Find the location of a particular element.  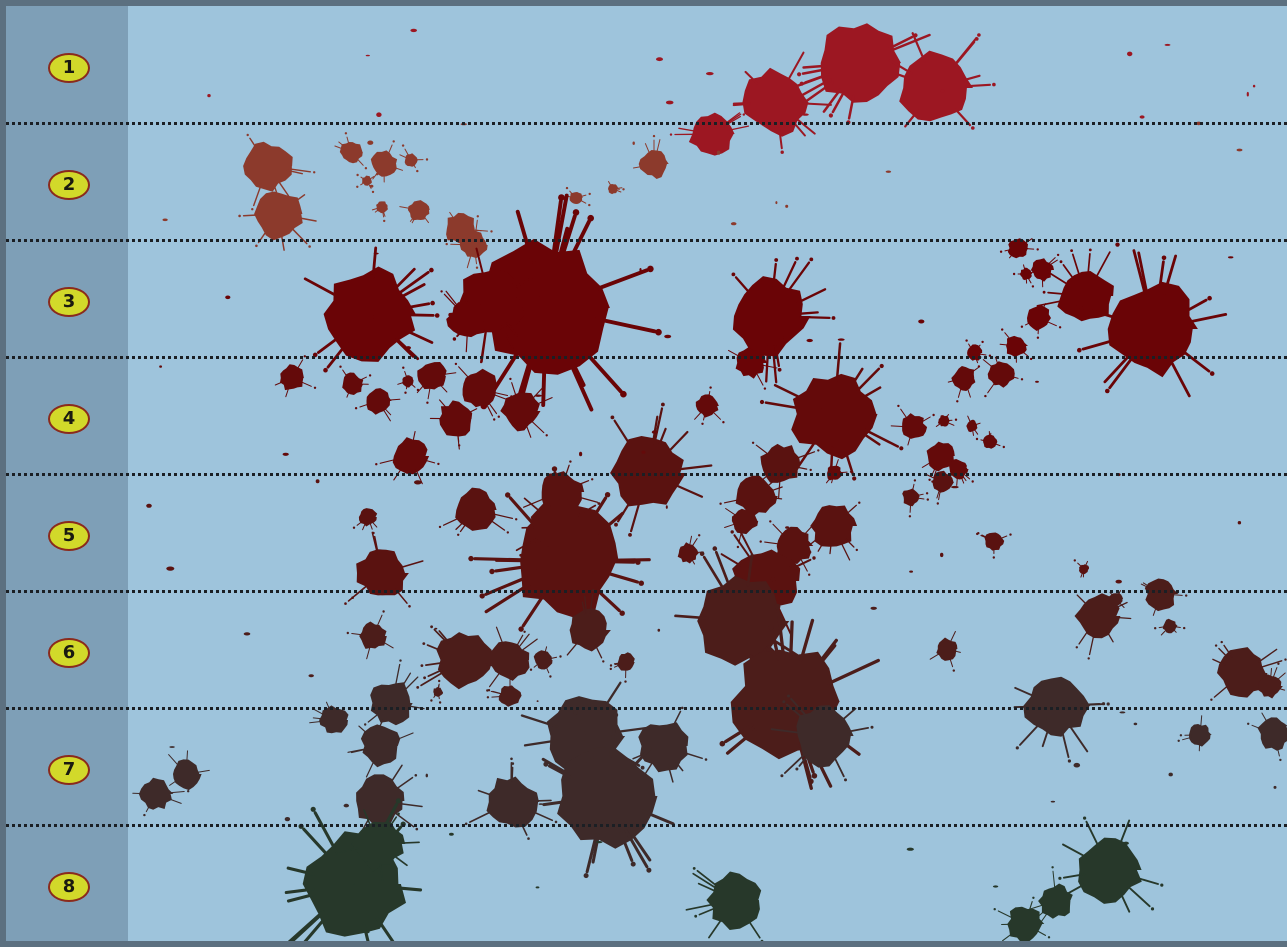

row-badge-4: 4 is located at coordinates (69, 419).